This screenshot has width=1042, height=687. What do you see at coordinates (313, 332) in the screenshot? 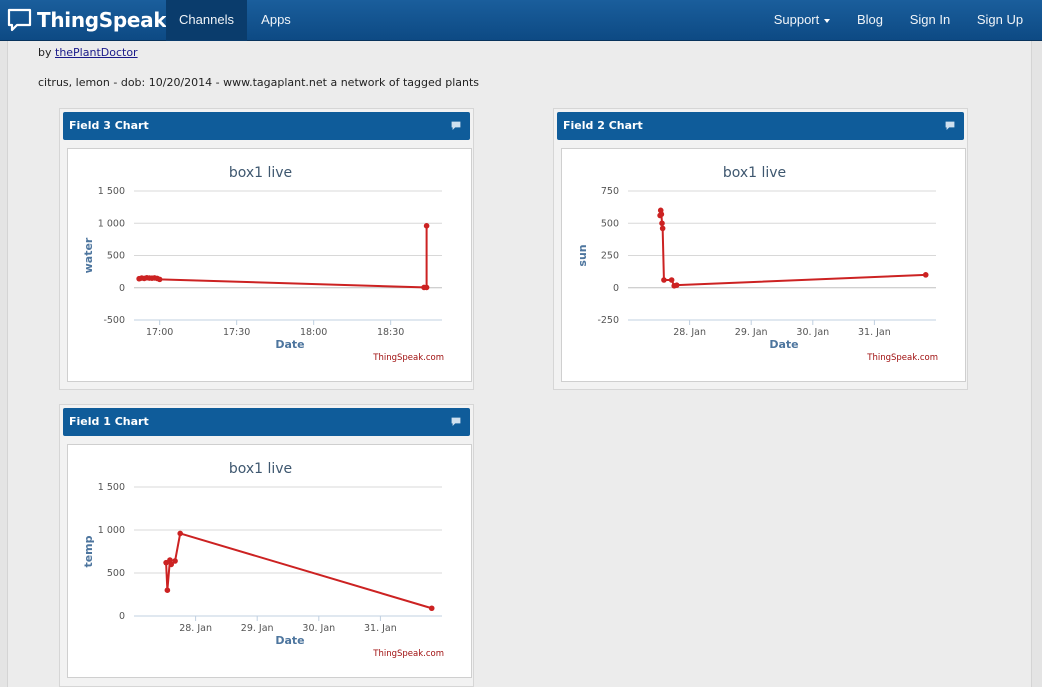
I see `x-tick-label: 18:00` at bounding box center [313, 332].